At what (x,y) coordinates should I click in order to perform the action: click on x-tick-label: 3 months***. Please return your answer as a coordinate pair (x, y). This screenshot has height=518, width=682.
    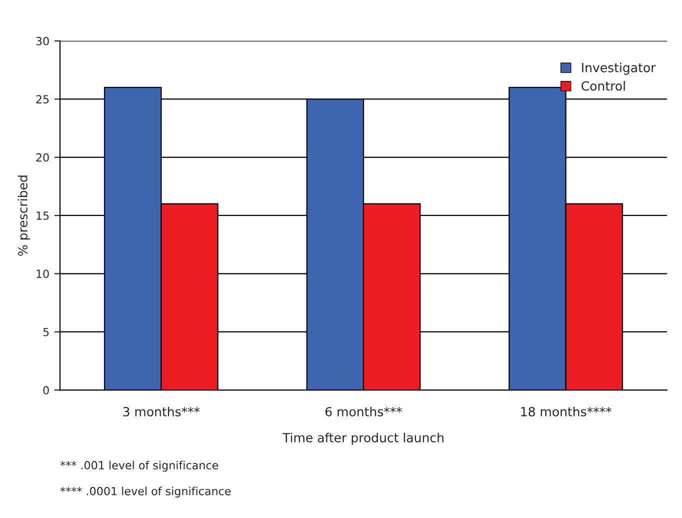
    Looking at the image, I should click on (161, 411).